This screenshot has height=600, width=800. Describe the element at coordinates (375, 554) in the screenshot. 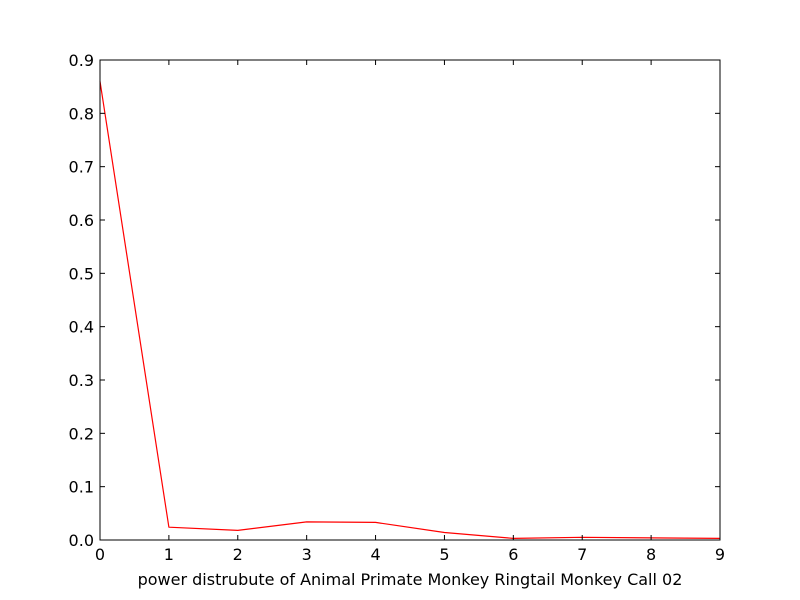

I see `x-tick-label: 4` at that location.